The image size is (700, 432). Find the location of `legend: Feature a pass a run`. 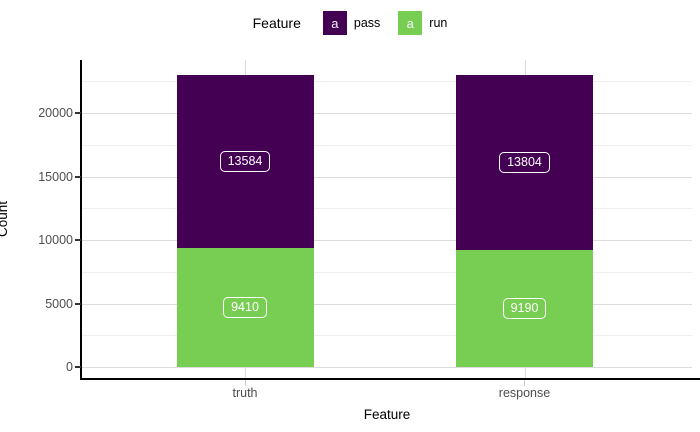

legend: Feature a pass a run is located at coordinates (350, 23).